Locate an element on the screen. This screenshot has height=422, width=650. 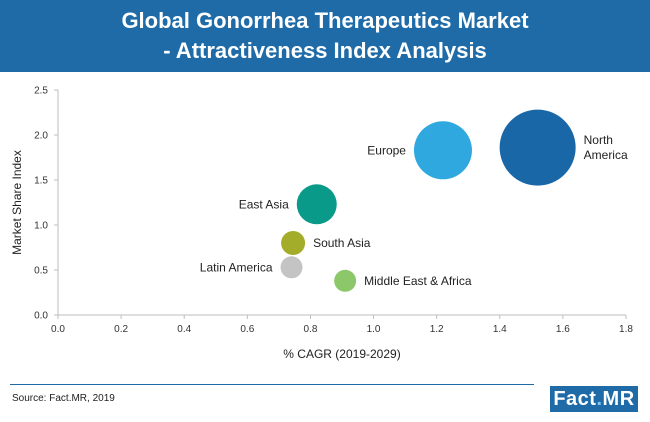
x-tick-label: 0.8 is located at coordinates (310, 329).